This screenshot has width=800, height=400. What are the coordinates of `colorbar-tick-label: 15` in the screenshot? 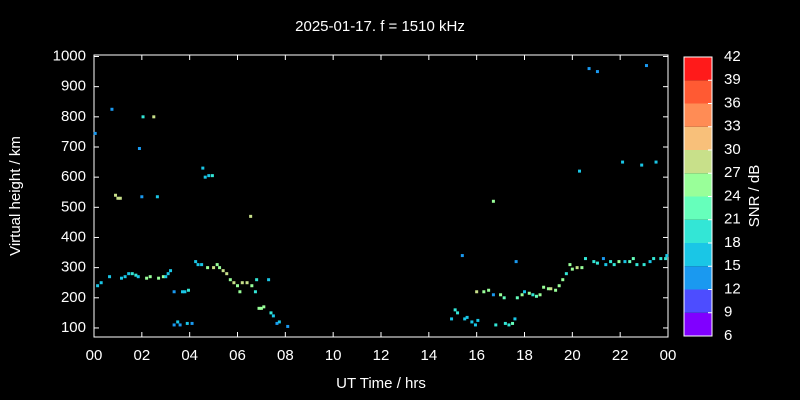 It's located at (732, 265).